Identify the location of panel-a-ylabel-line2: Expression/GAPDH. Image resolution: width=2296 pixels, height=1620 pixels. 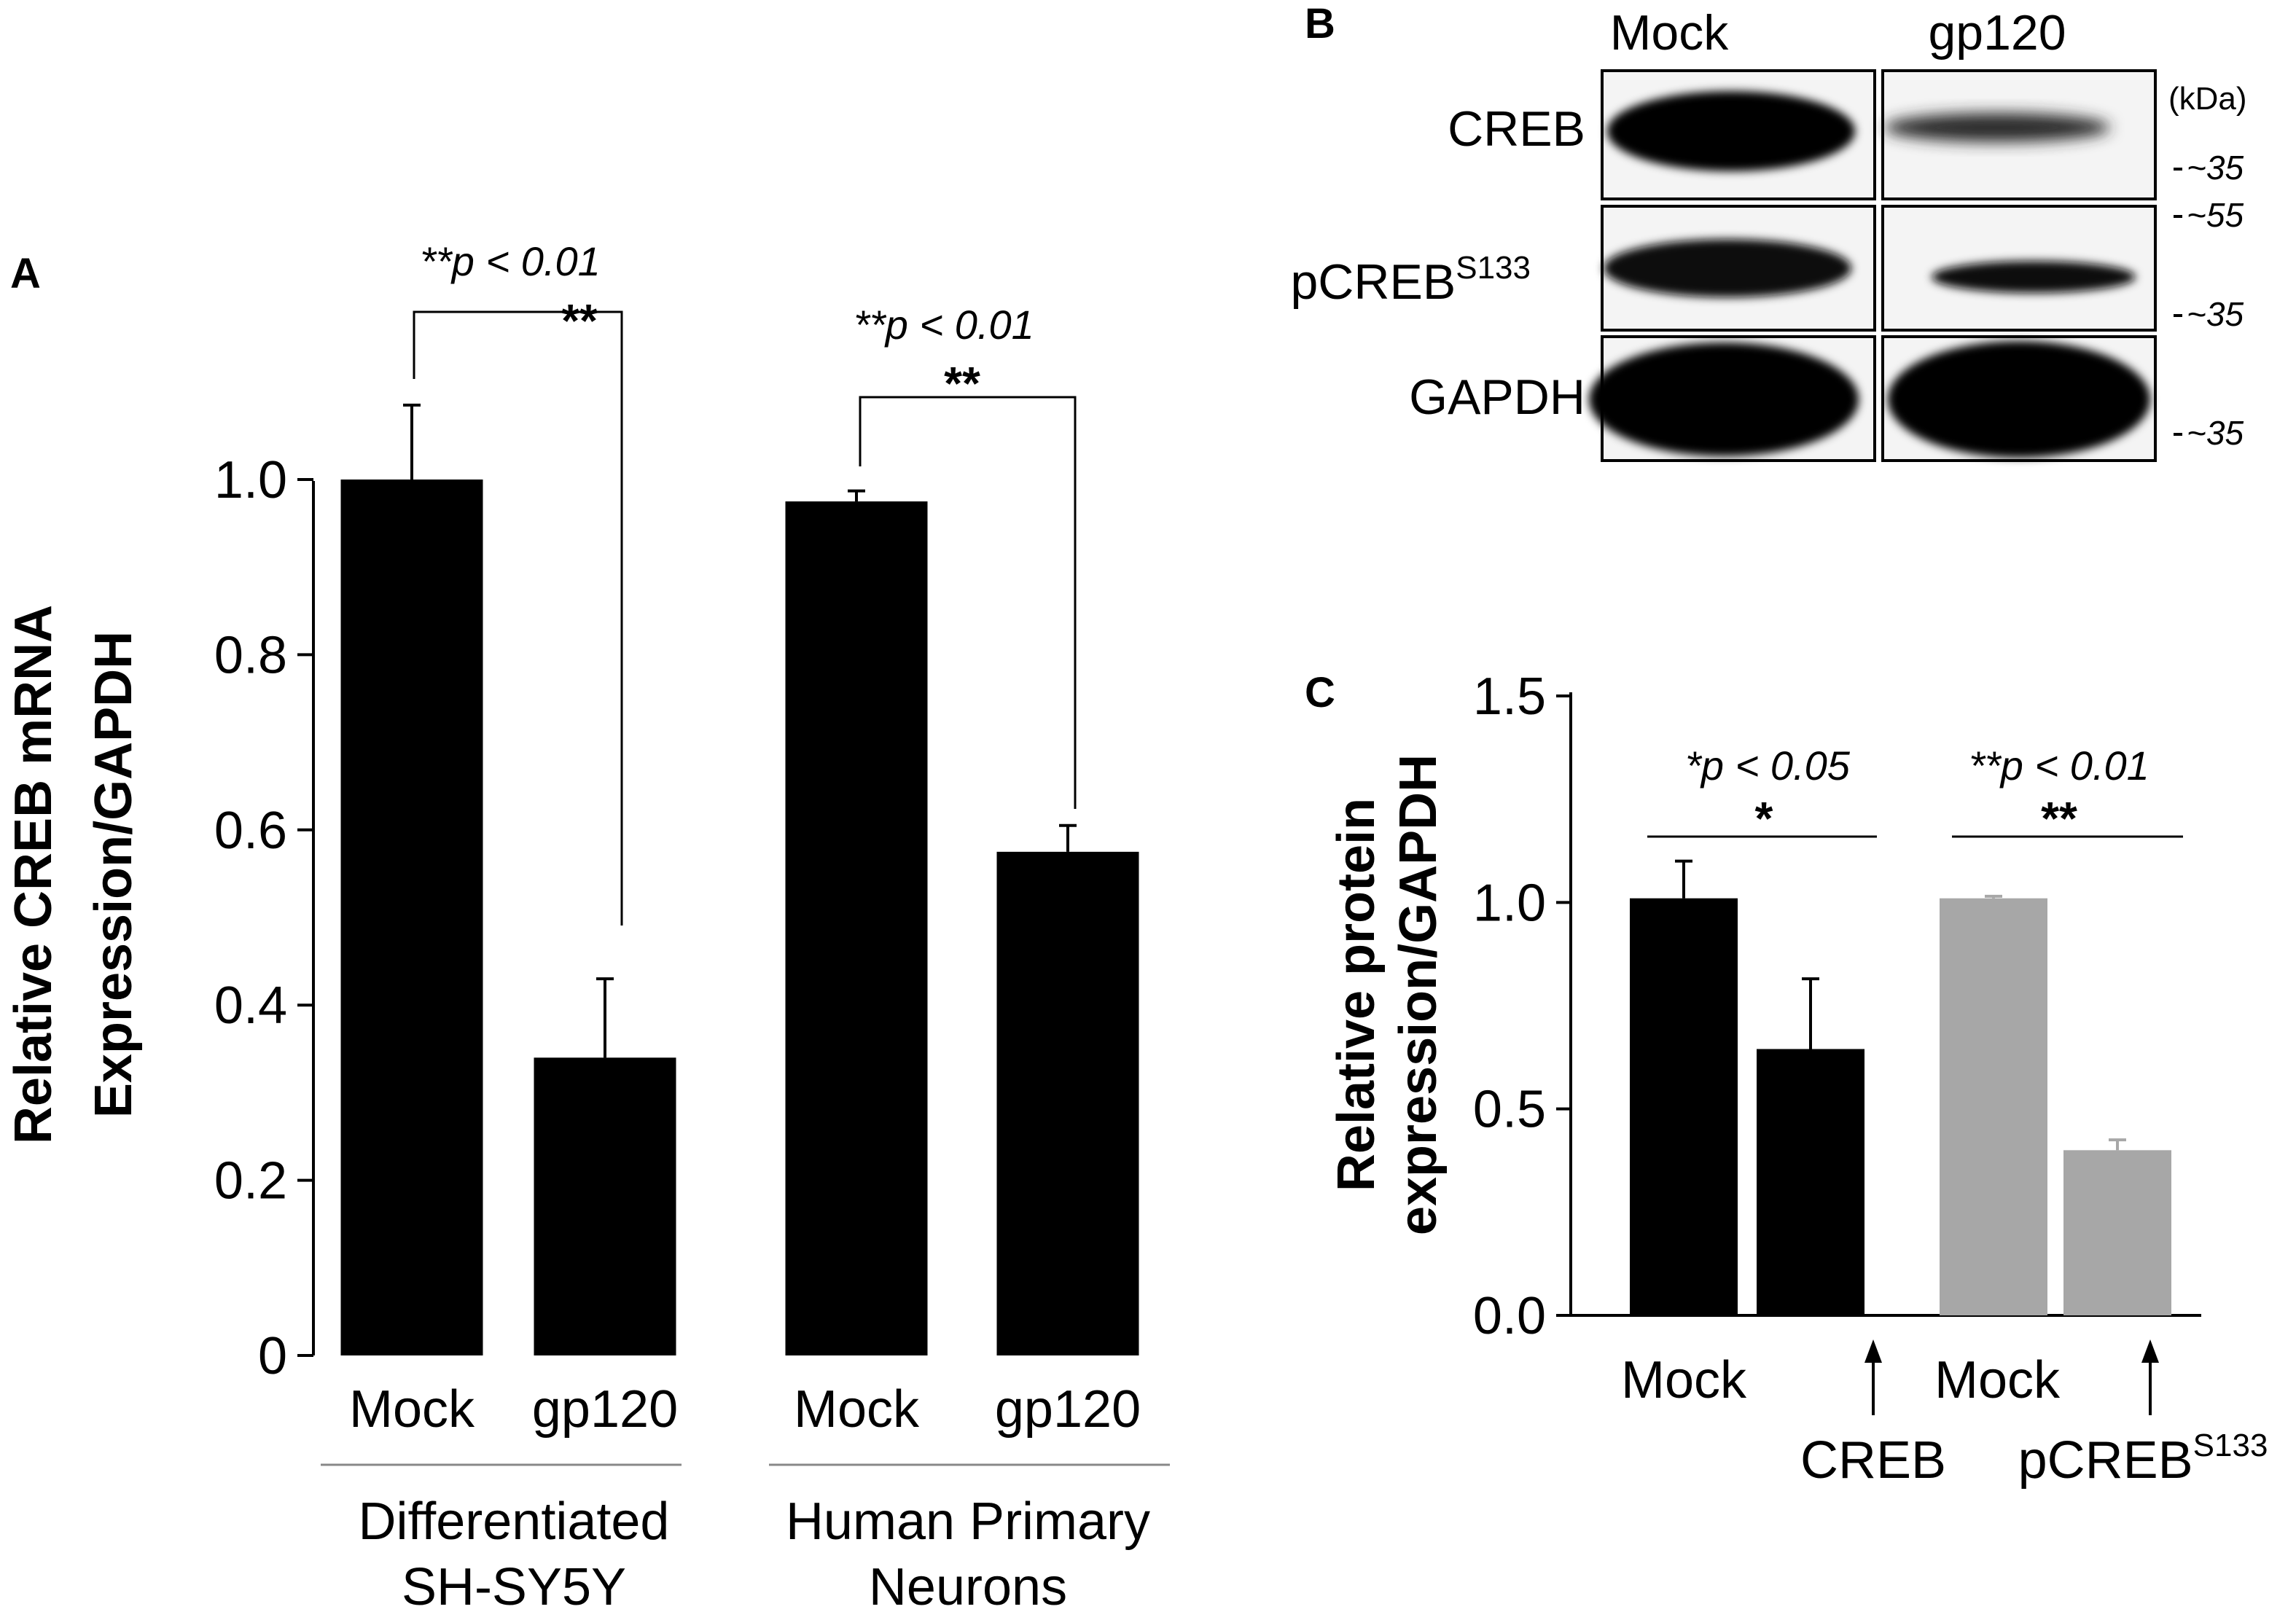
(114, 875).